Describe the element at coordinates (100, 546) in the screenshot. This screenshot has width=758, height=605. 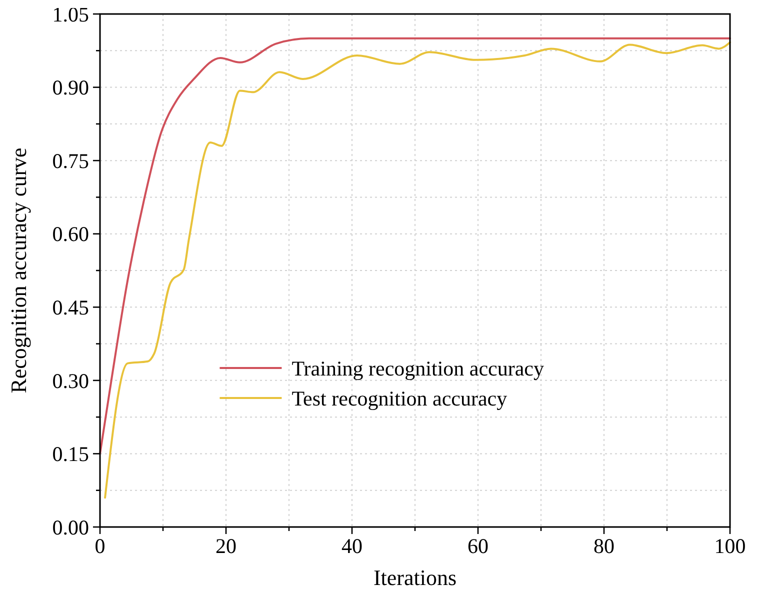
I see `x-tick-label: 0` at that location.